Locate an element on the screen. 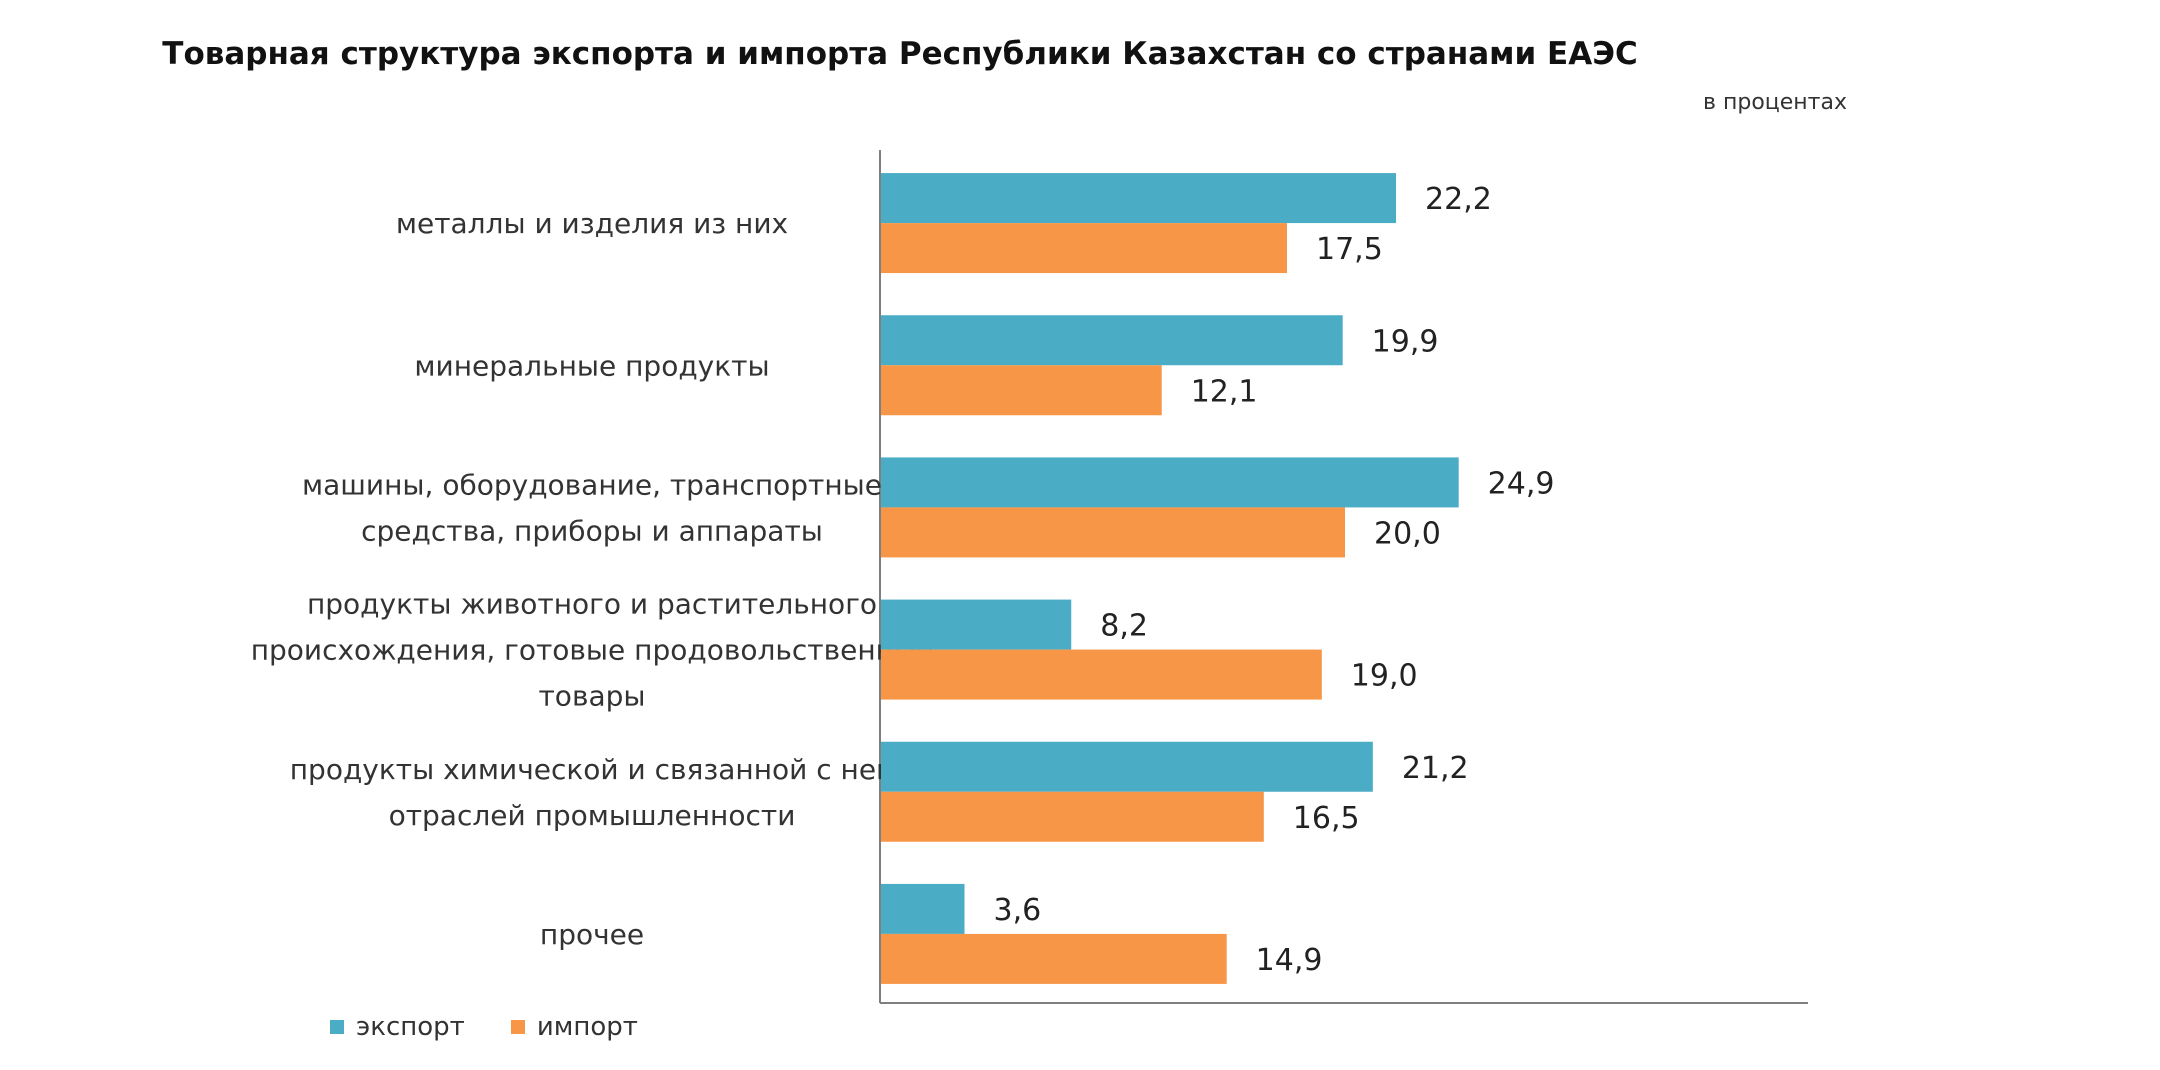 This screenshot has height=1070, width=2160. category-label-line: продукты животного и растительного is located at coordinates (592, 604).